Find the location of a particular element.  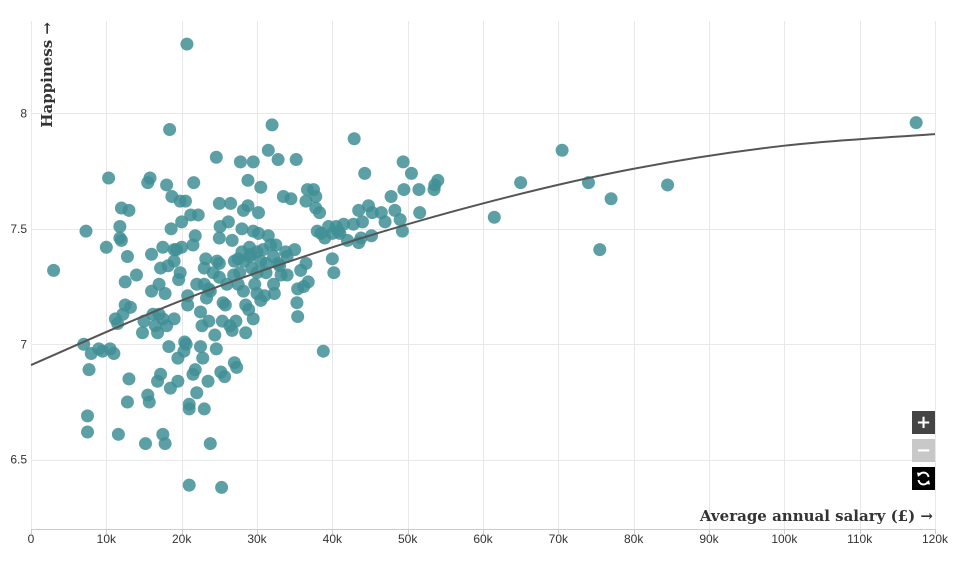

x-tick-label: 30k is located at coordinates (257, 539).